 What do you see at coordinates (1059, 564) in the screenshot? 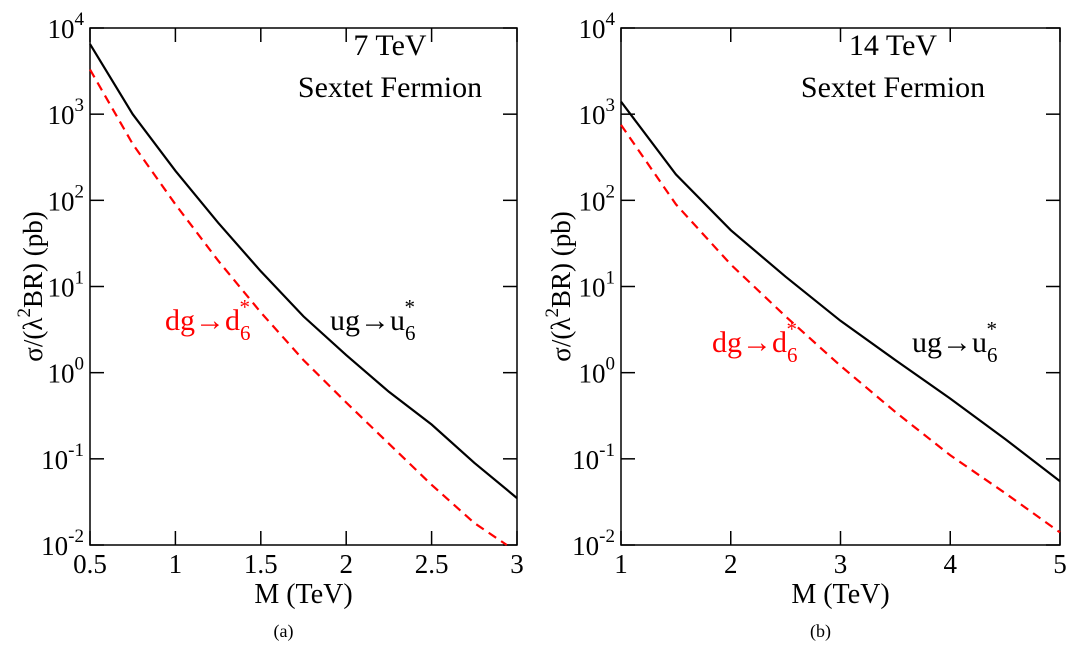
I see `x-tick-label: 5` at bounding box center [1059, 564].